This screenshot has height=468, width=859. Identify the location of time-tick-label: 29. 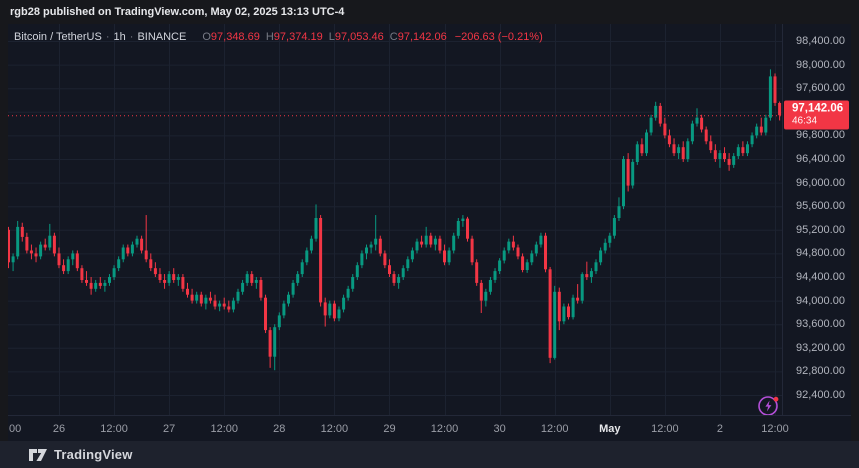
(389, 428).